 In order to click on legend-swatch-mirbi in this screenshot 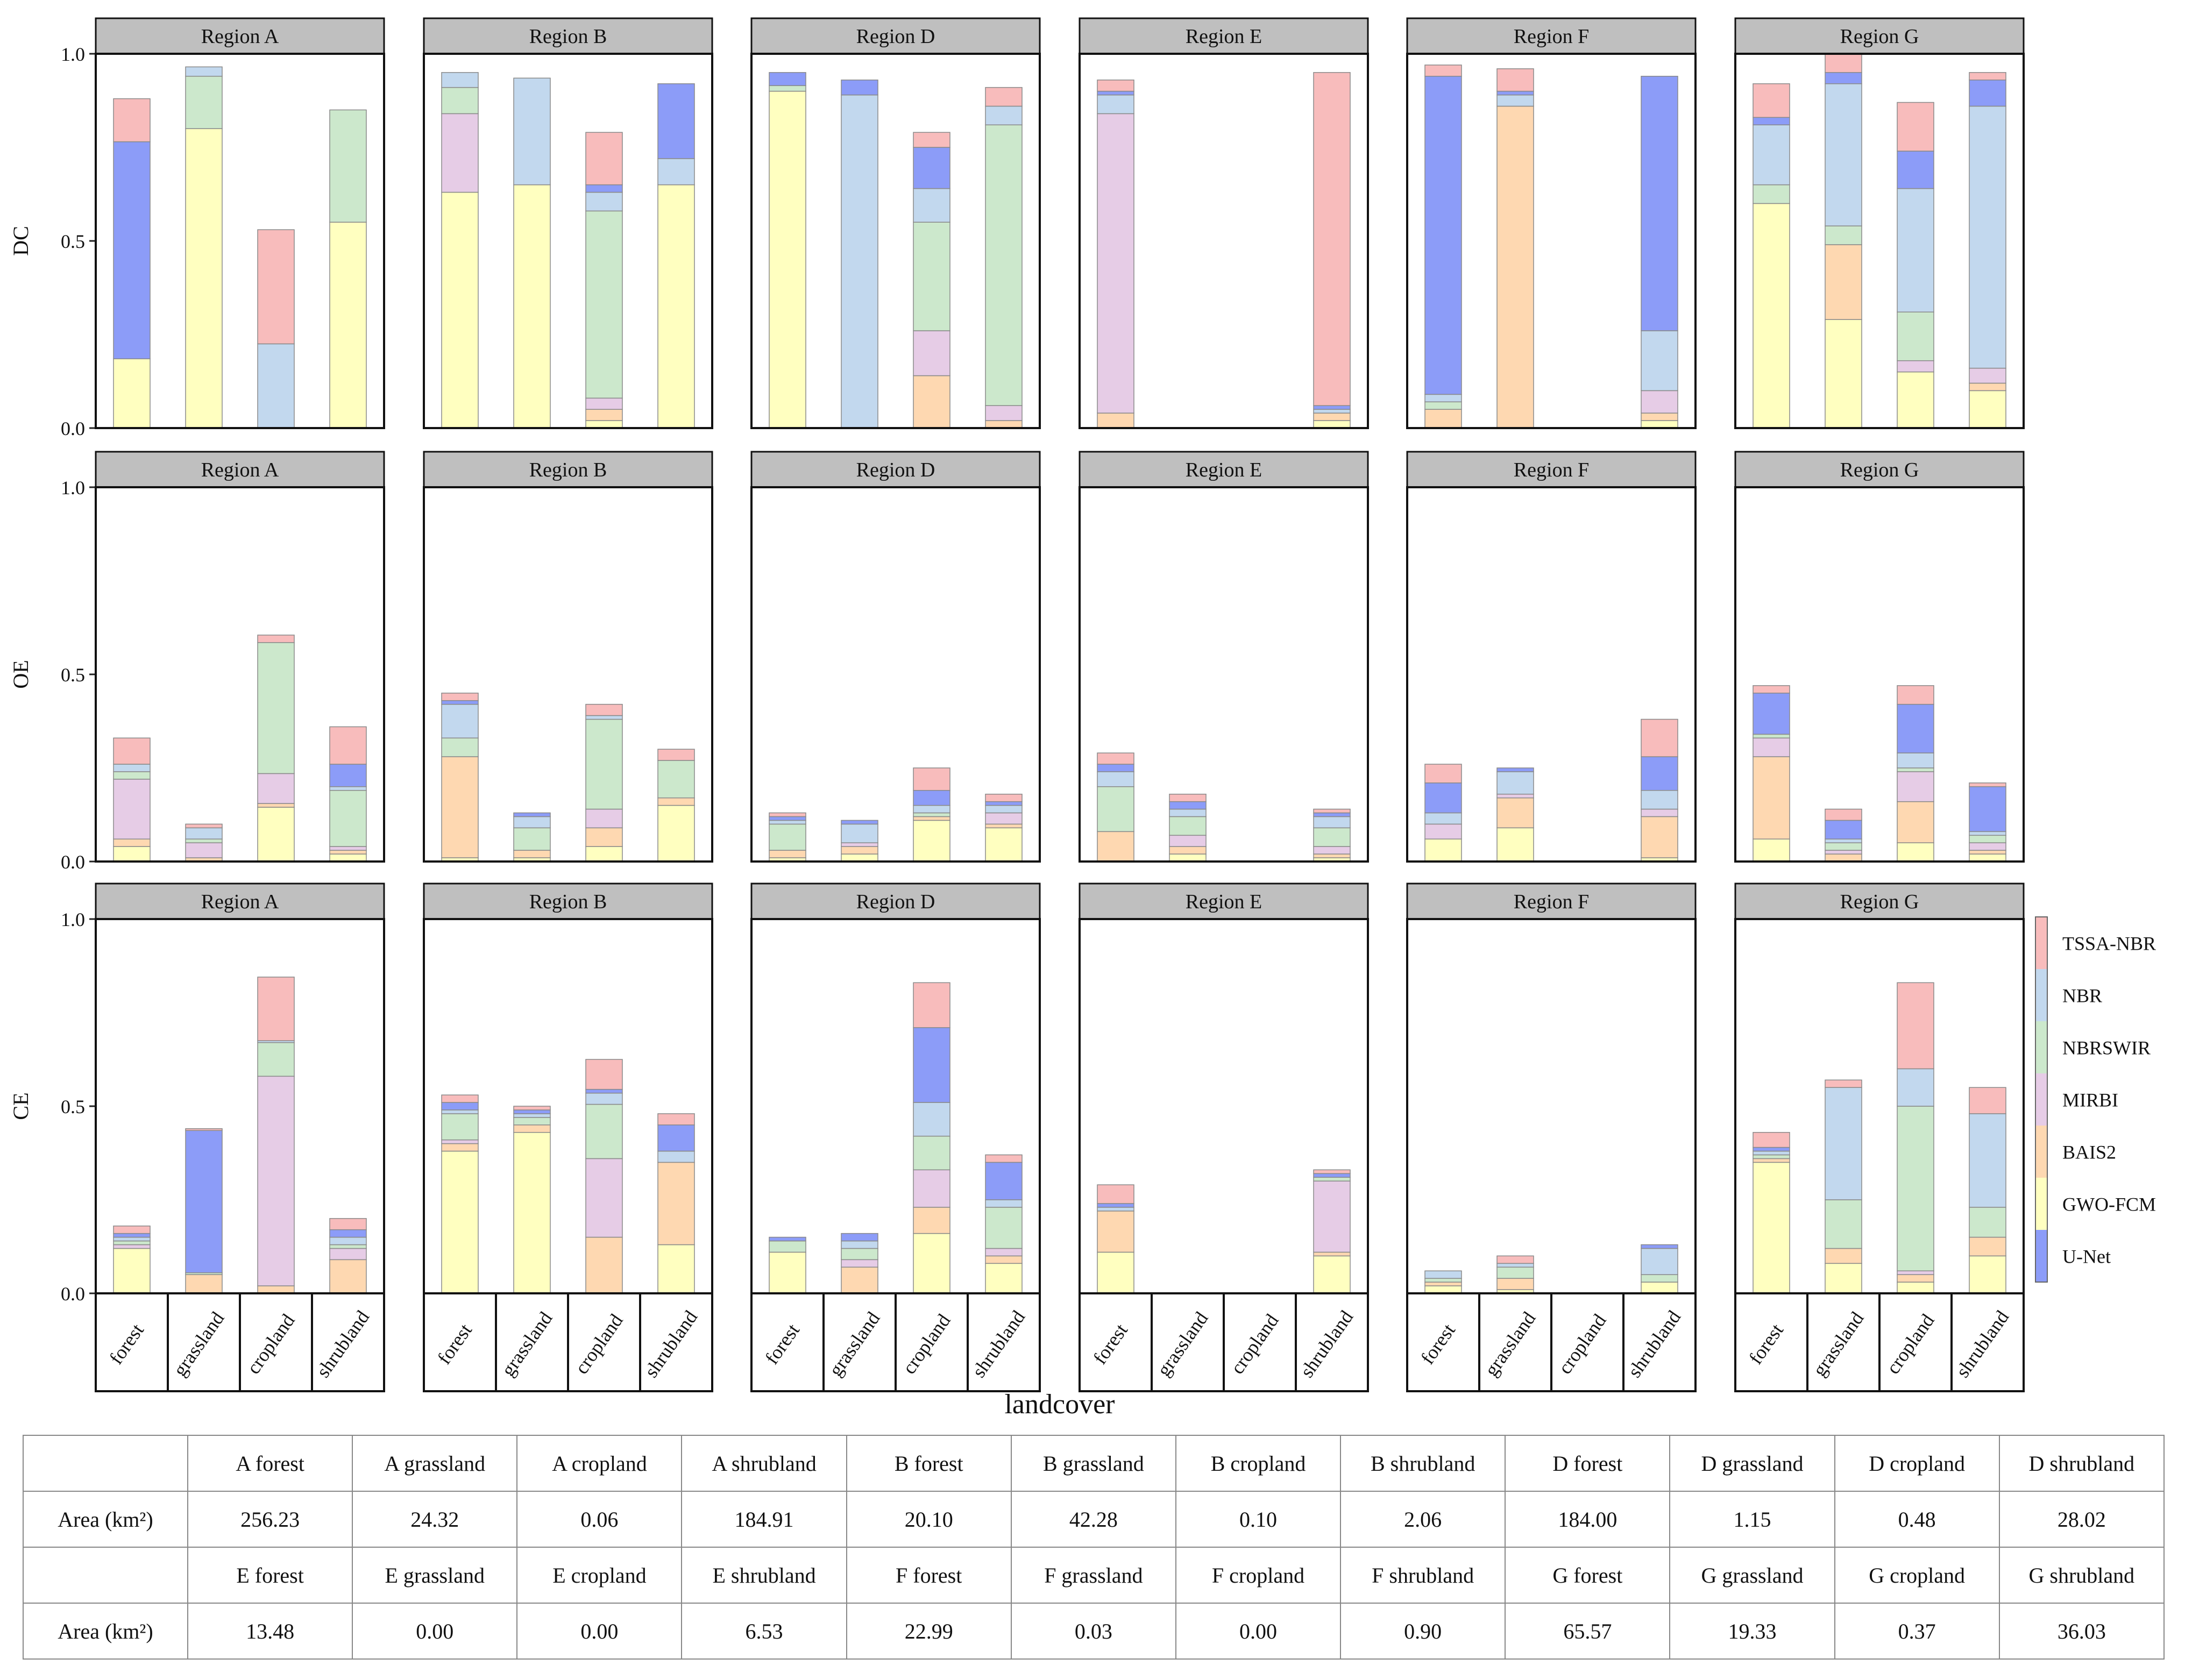, I will do `click(2041, 1099)`.